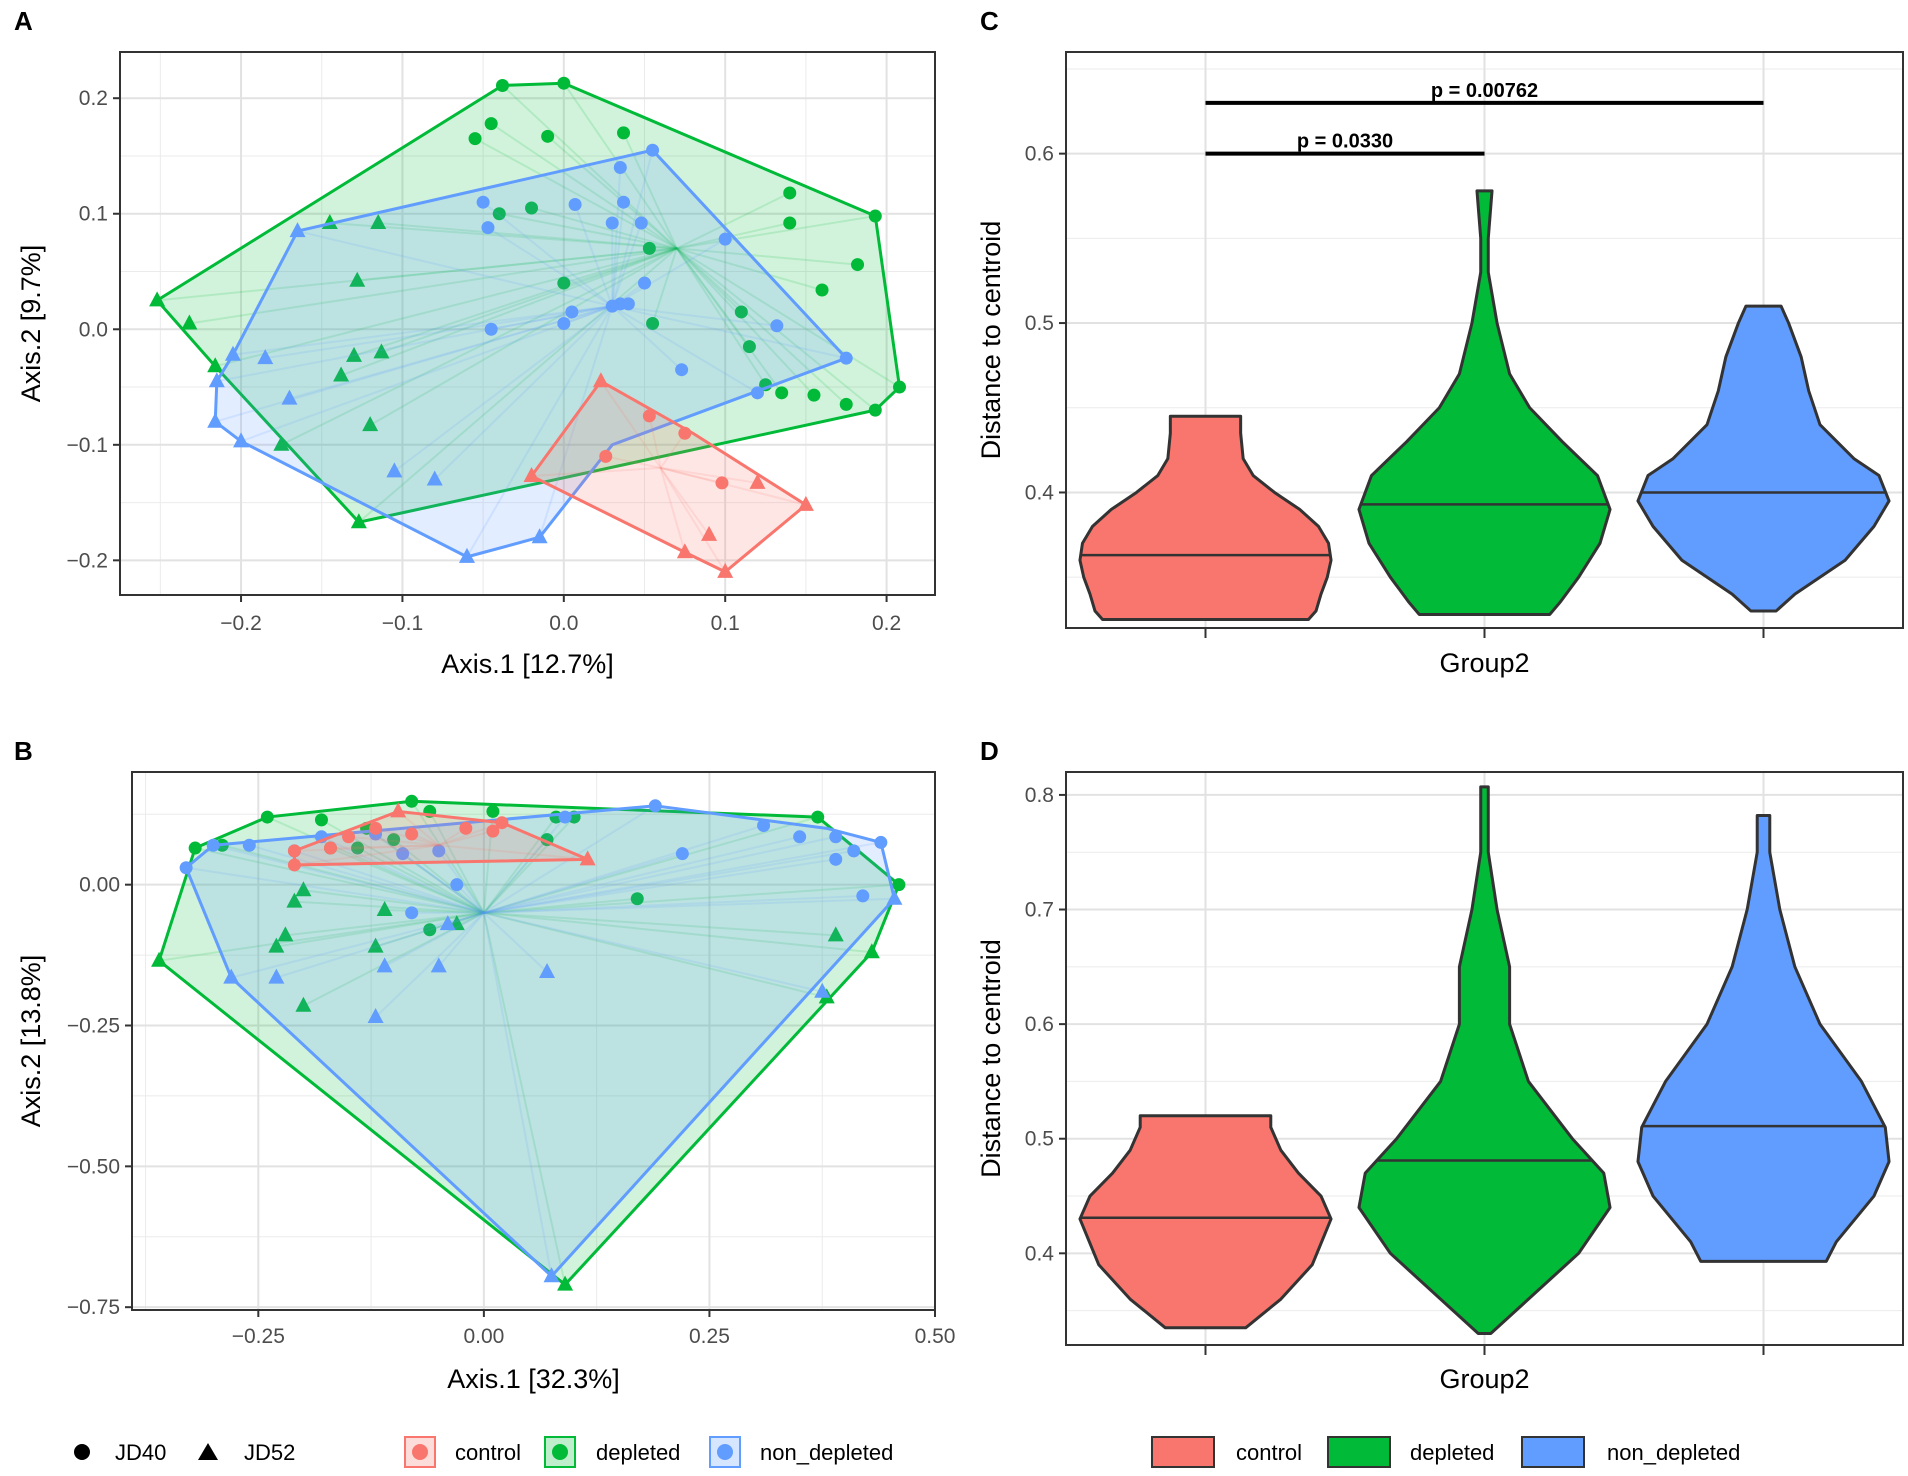 This screenshot has height=1476, width=1908. Describe the element at coordinates (87, 560) in the screenshot. I see `y-tick-label: −0.2` at that location.